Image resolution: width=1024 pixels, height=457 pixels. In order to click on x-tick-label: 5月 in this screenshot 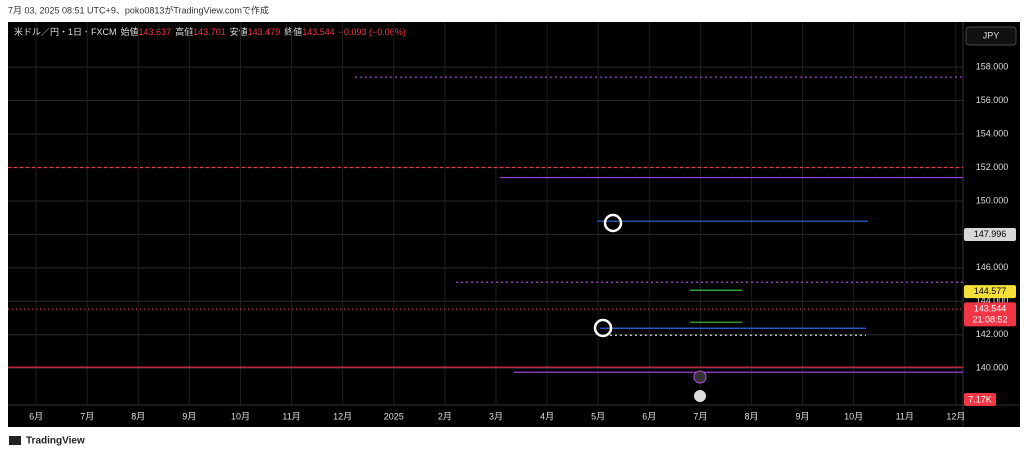, I will do `click(598, 416)`.